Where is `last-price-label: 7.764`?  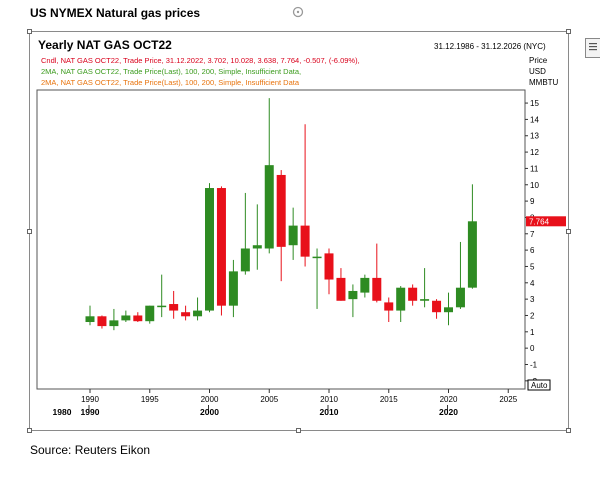
last-price-label: 7.764 is located at coordinates (539, 221).